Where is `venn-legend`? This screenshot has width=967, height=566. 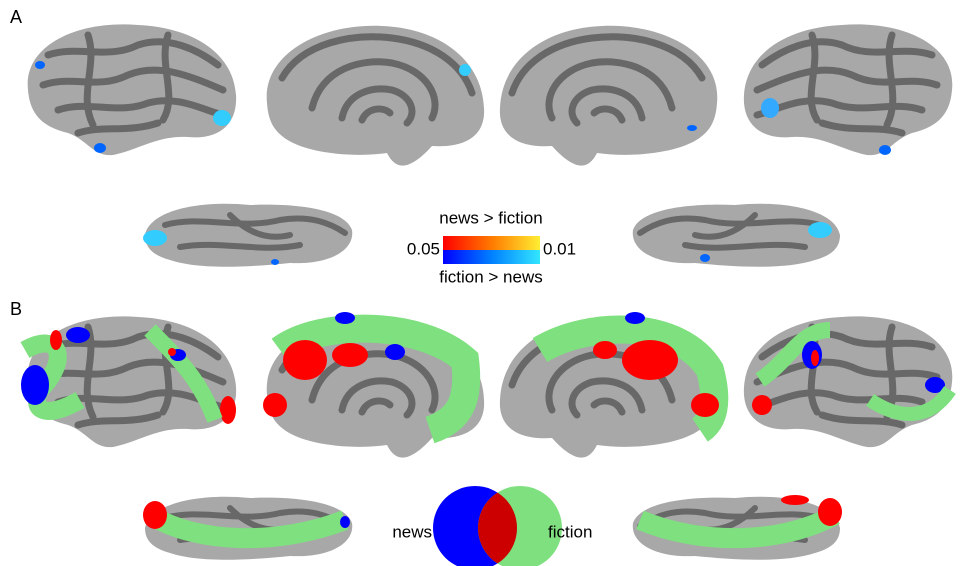 venn-legend is located at coordinates (497, 526).